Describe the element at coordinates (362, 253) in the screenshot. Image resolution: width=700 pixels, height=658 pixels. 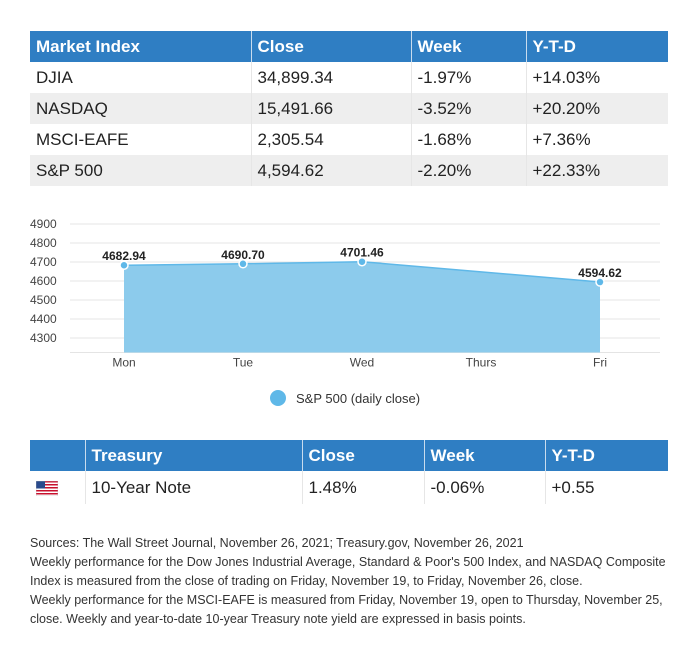
I see `data-label: 4701.46` at that location.